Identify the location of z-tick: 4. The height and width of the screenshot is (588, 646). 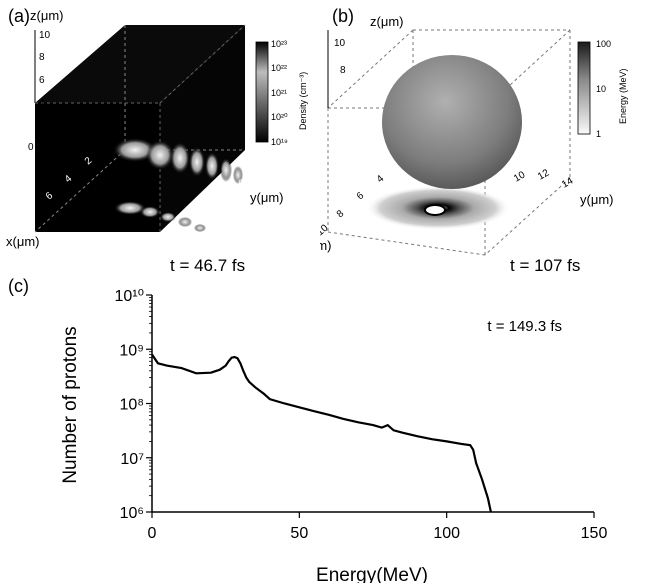
(42, 103).